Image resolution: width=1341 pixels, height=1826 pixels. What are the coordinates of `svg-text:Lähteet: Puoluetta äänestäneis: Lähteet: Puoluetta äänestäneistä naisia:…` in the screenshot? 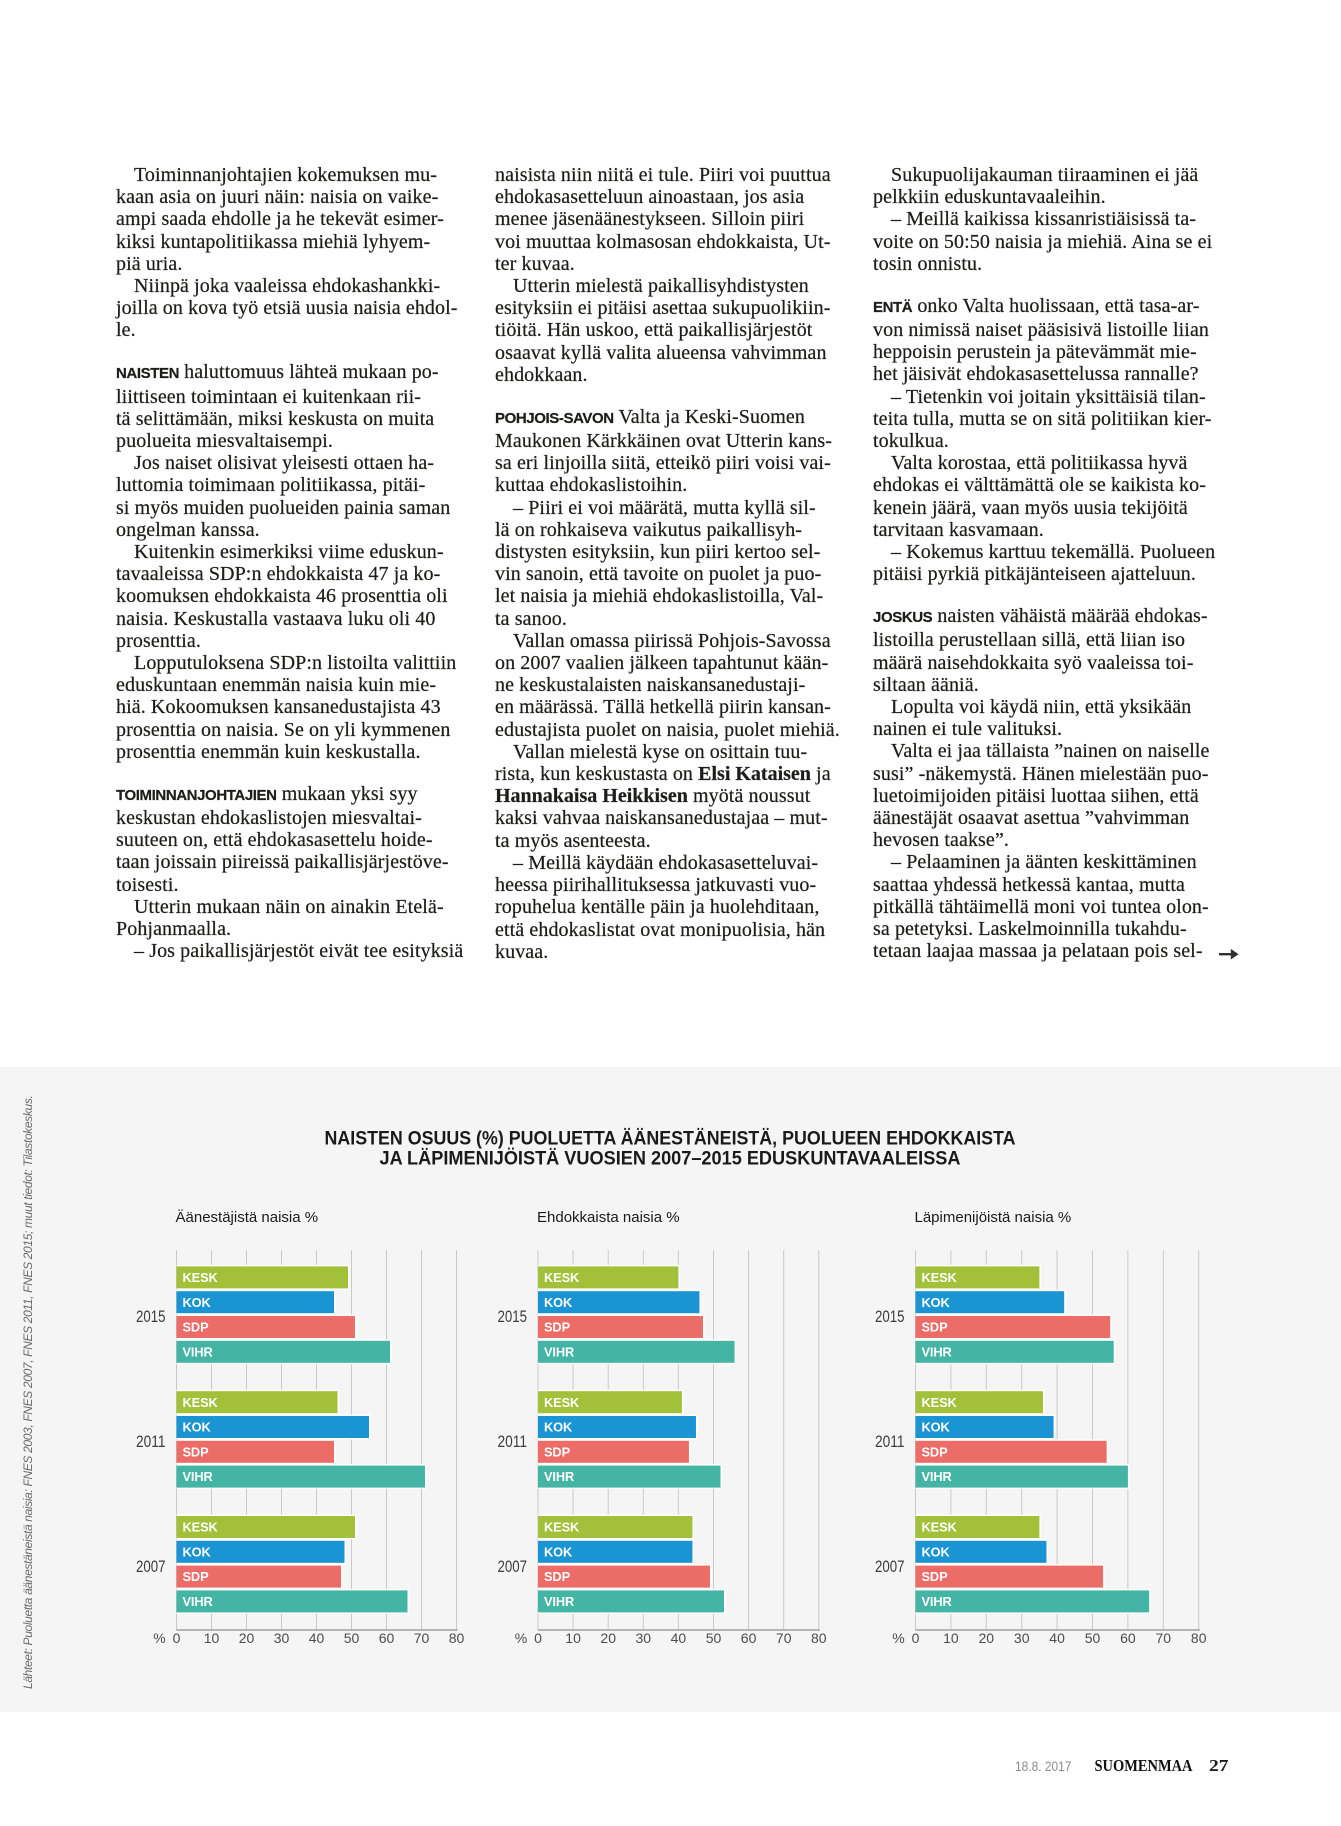 It's located at (28, 1393).